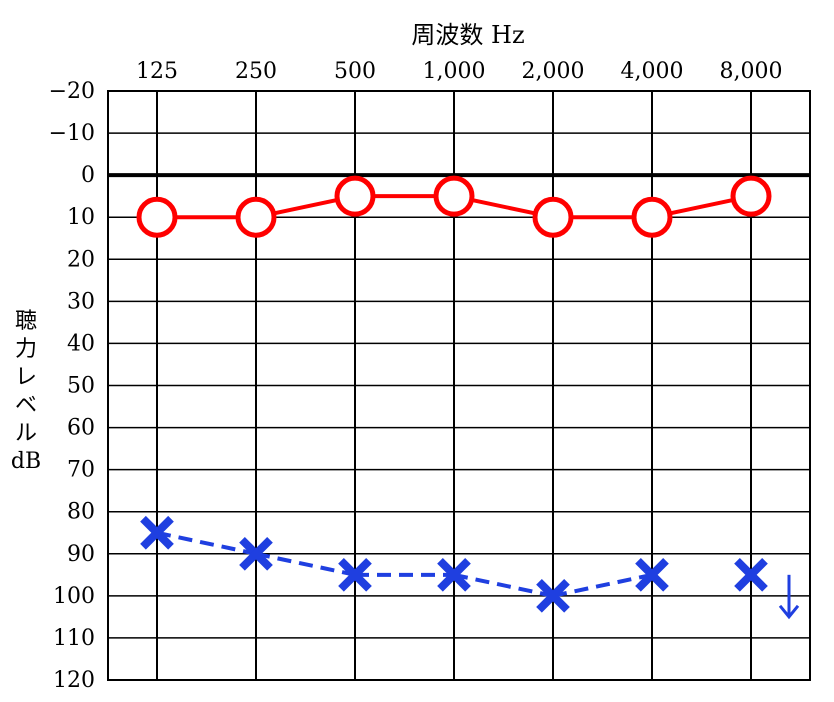  What do you see at coordinates (25, 433) in the screenshot?
I see `y-axis-label-char: ル` at bounding box center [25, 433].